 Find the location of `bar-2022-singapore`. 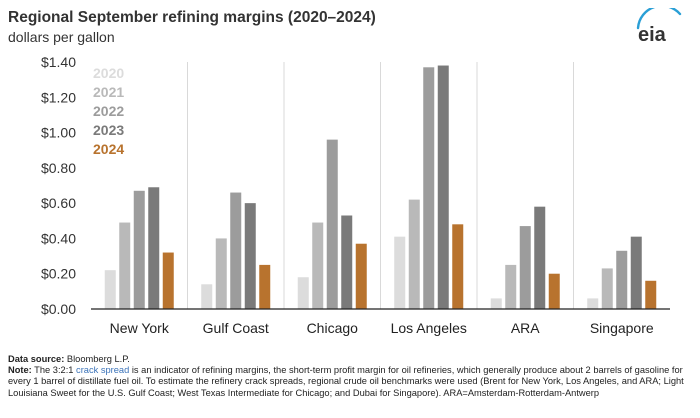

bar-2022-singapore is located at coordinates (622, 279).